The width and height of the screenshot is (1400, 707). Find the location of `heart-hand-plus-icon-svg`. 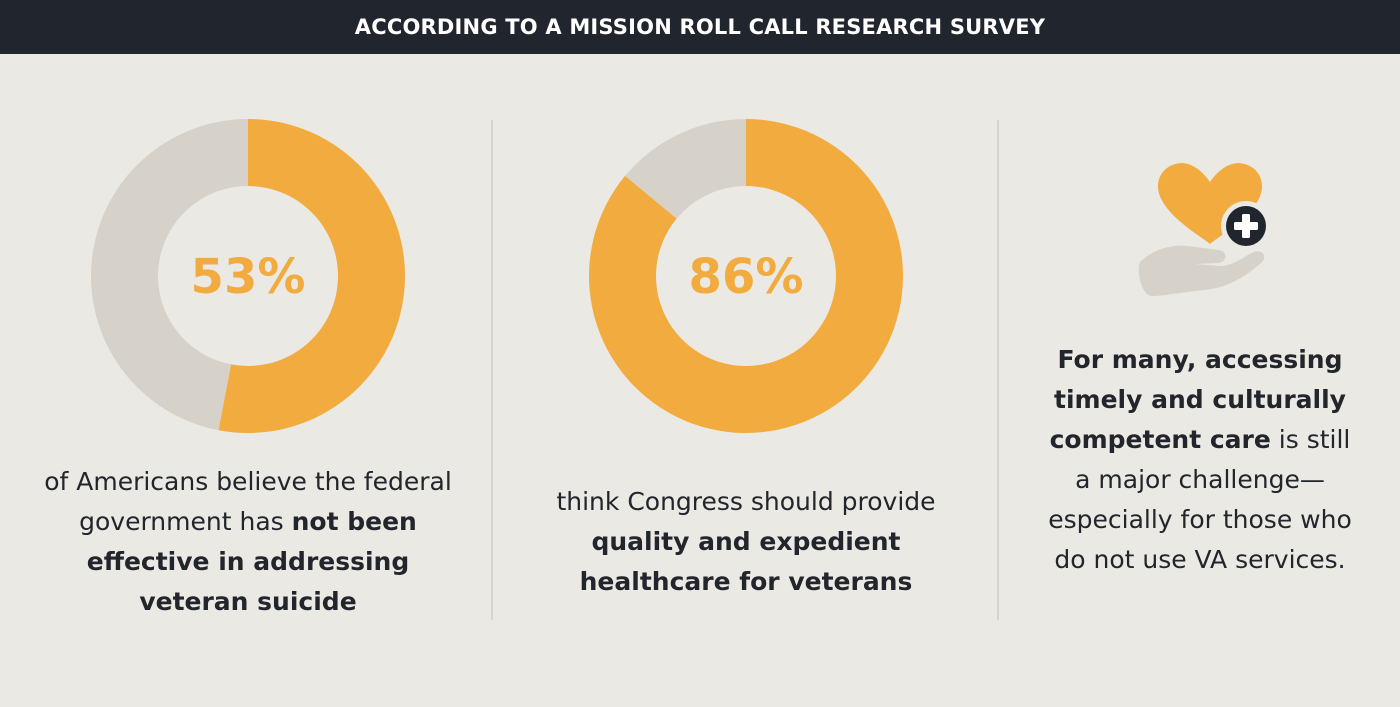

heart-hand-plus-icon-svg is located at coordinates (1204, 229).